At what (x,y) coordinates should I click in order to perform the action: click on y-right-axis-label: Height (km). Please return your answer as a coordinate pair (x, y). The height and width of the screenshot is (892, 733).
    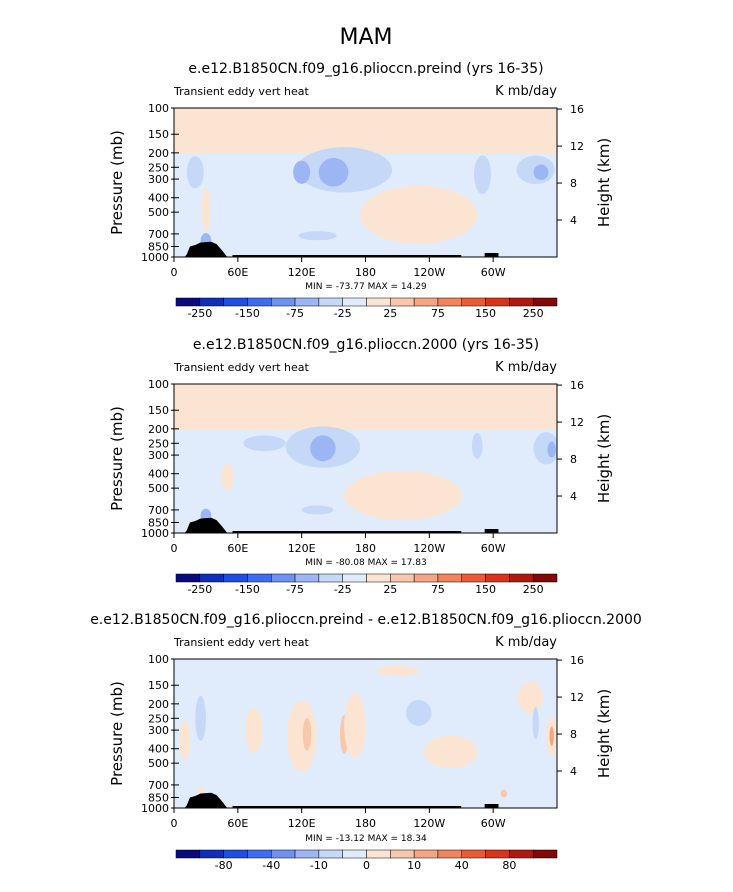
    Looking at the image, I should click on (604, 733).